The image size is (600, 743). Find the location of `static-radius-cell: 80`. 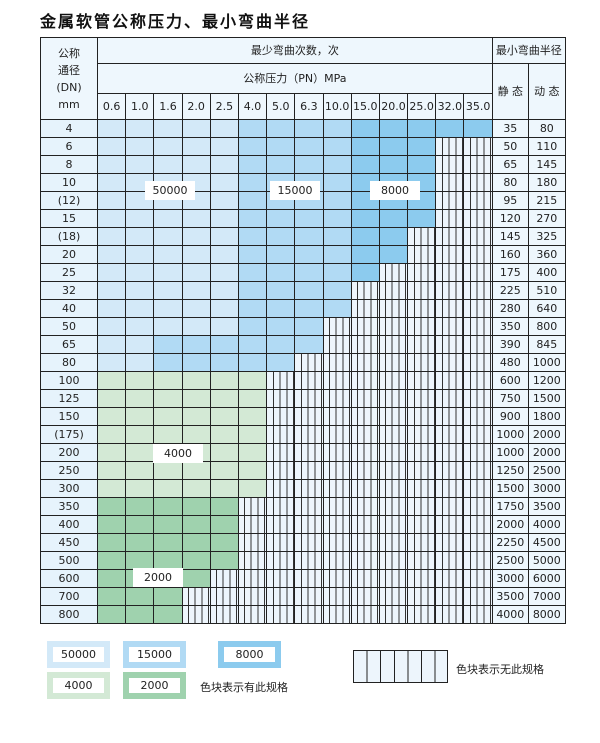

static-radius-cell: 80 is located at coordinates (510, 182).